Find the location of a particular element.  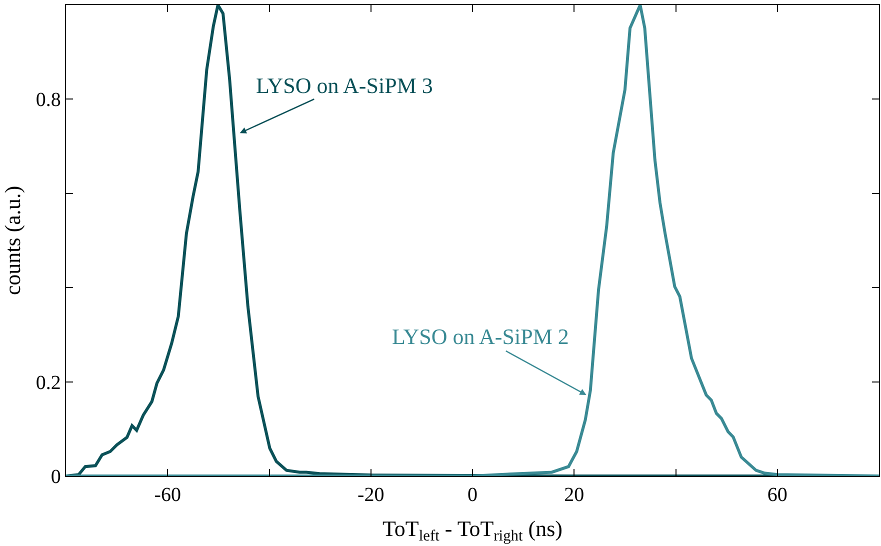

x-axis-title: ToT$_{left}$ - ToT$_{right}$ (ns) is located at coordinates (472, 530).